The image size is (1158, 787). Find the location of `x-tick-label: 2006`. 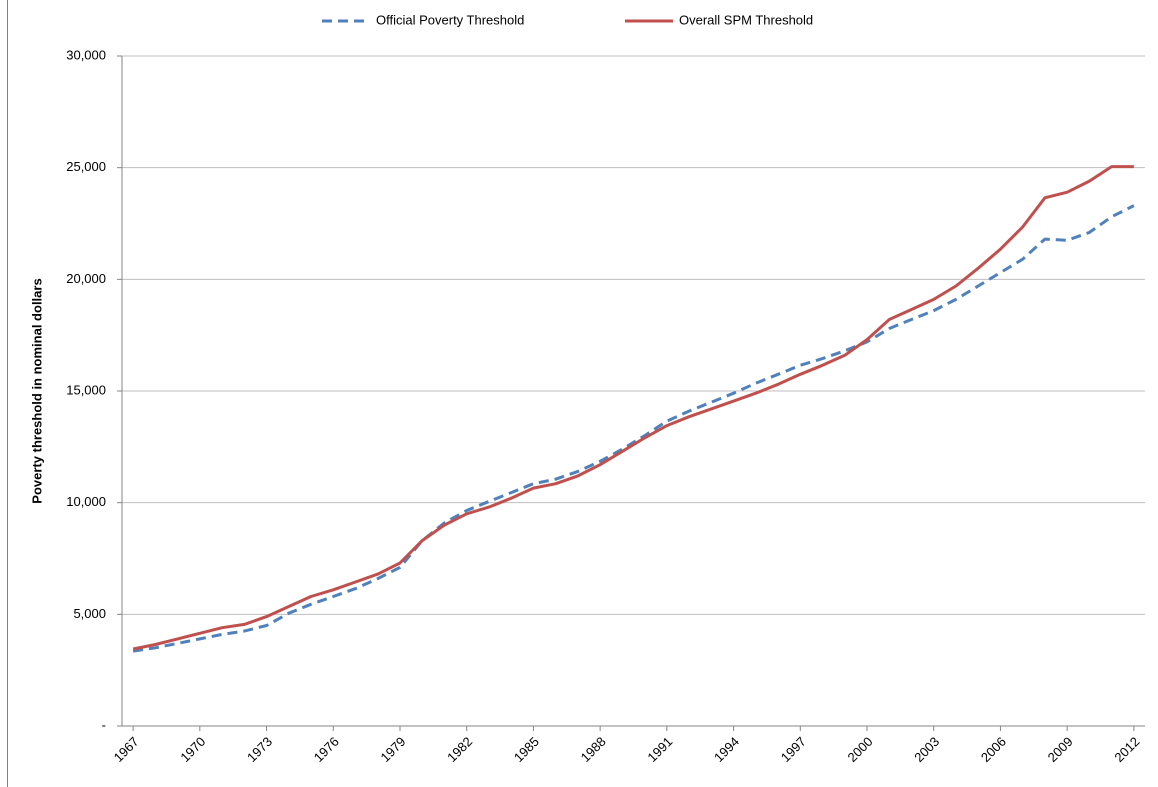

x-tick-label: 2006 is located at coordinates (993, 749).